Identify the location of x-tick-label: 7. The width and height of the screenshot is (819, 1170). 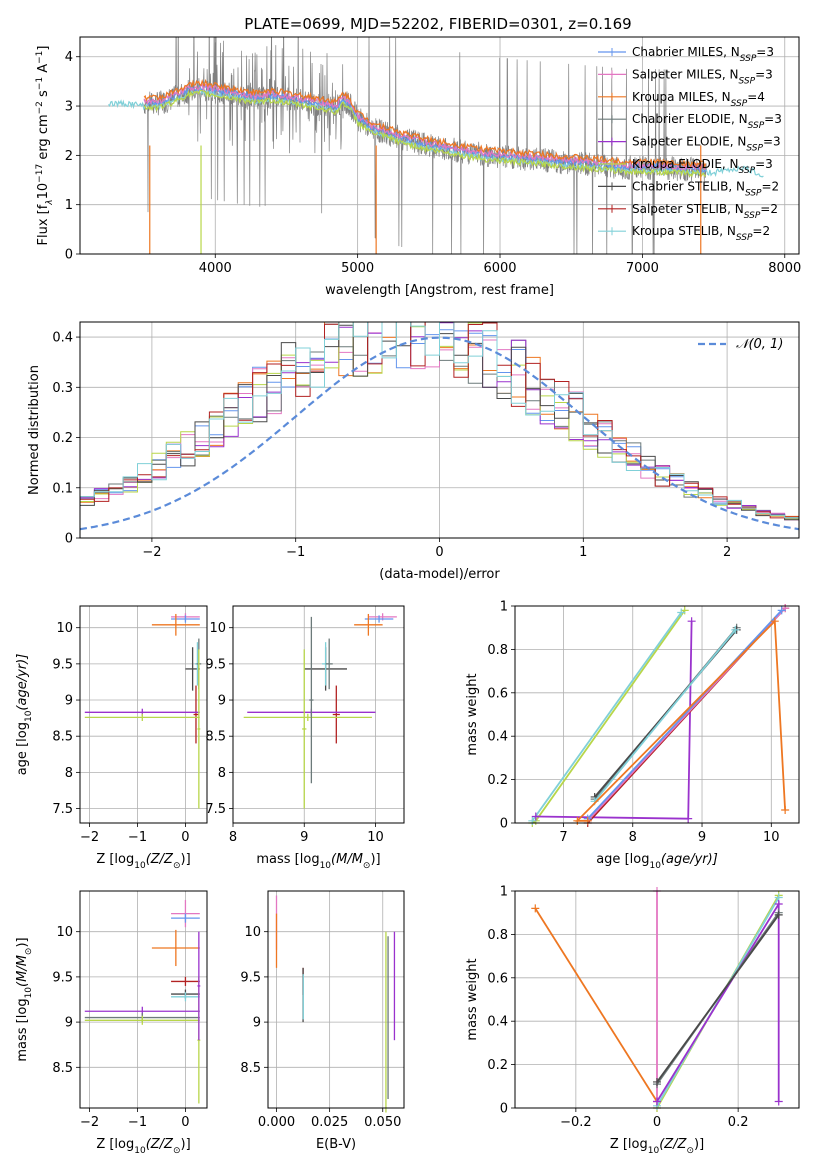
(563, 837).